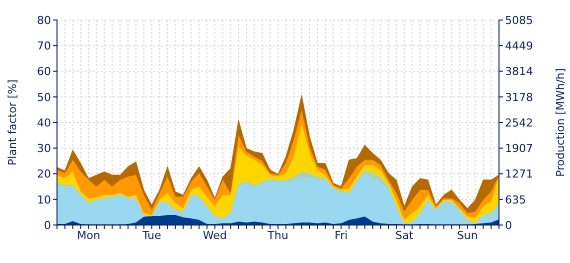  What do you see at coordinates (47, 225) in the screenshot?
I see `y-tick-label: 0` at bounding box center [47, 225].